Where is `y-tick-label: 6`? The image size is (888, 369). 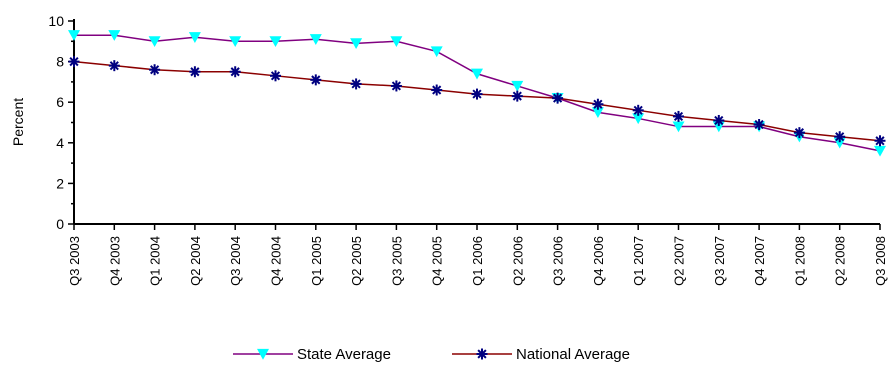
y-tick-label: 6 is located at coordinates (60, 102).